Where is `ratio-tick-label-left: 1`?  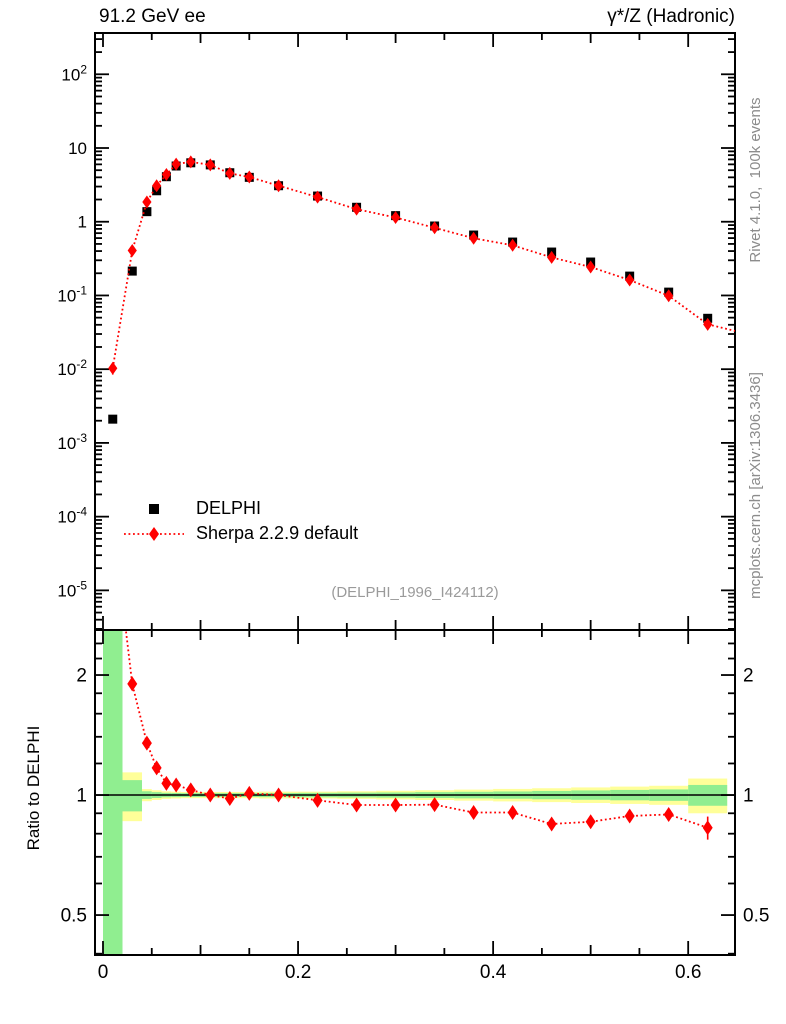
ratio-tick-label-left: 1 is located at coordinates (81, 796).